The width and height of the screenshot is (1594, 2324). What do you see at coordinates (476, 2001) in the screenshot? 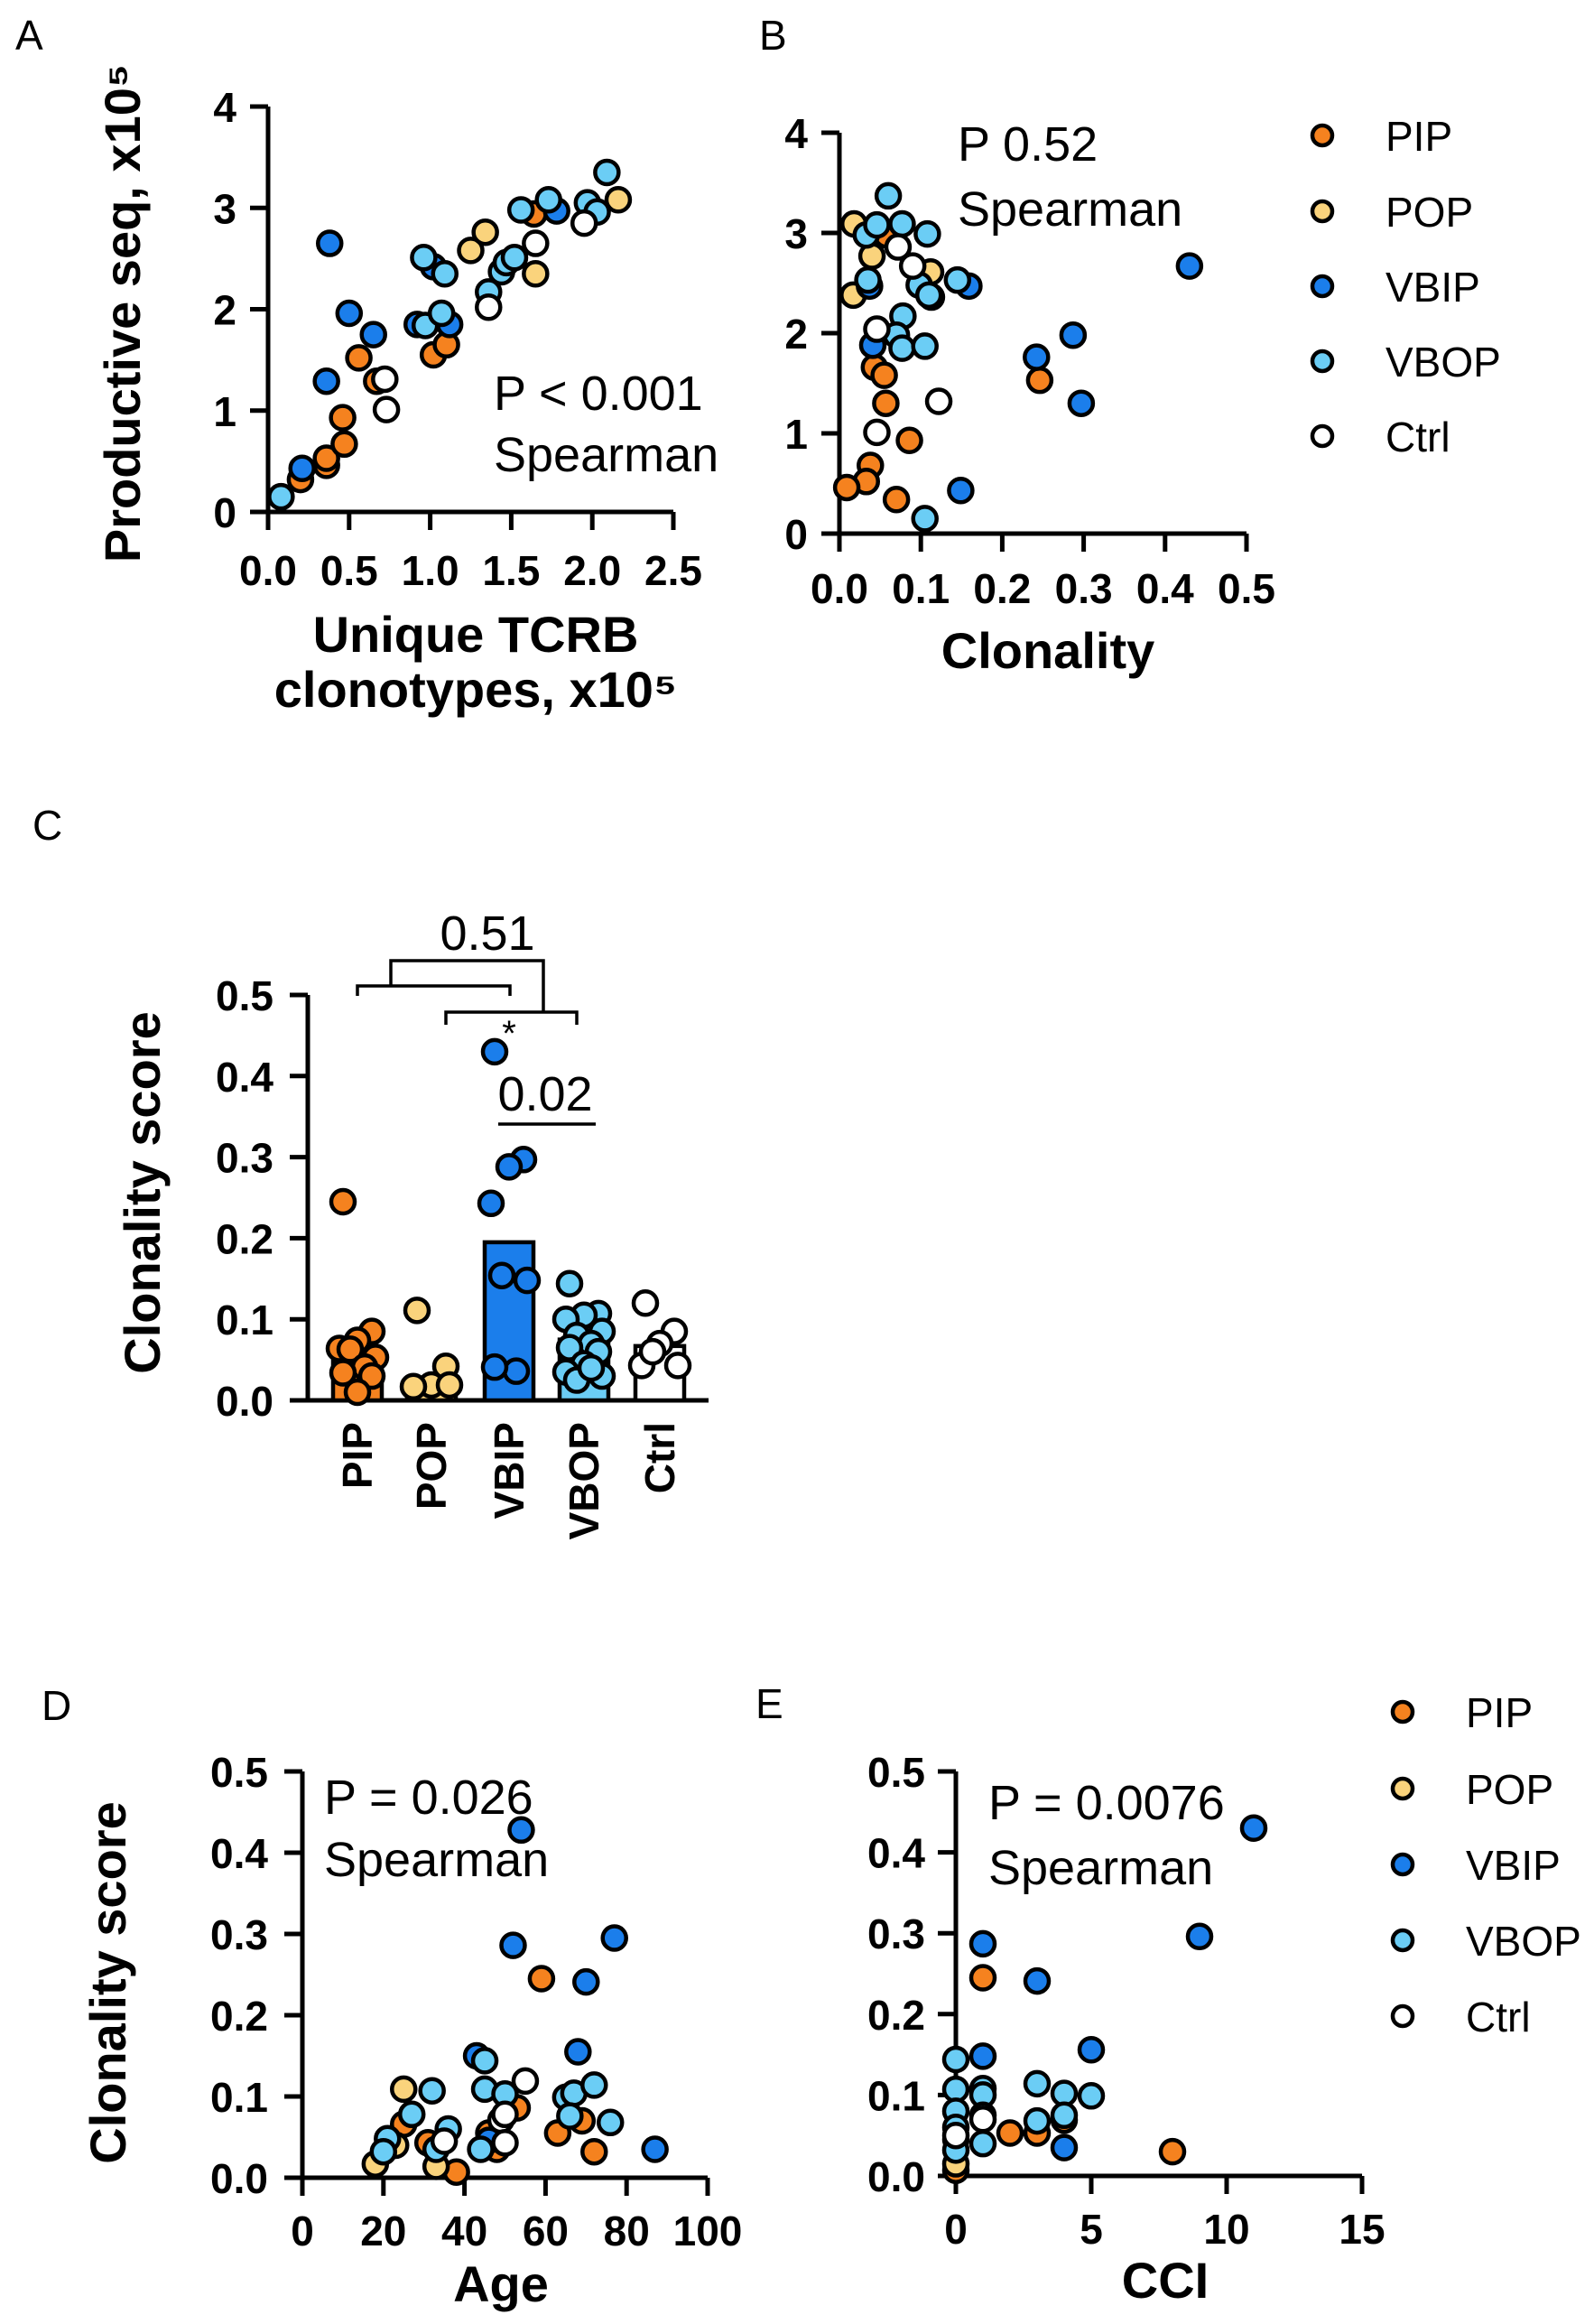
I see `panel-d: 0 20 40 60 80 100 0.0 0.1 0.2 0.3 0.4 0.5` at bounding box center [476, 2001].